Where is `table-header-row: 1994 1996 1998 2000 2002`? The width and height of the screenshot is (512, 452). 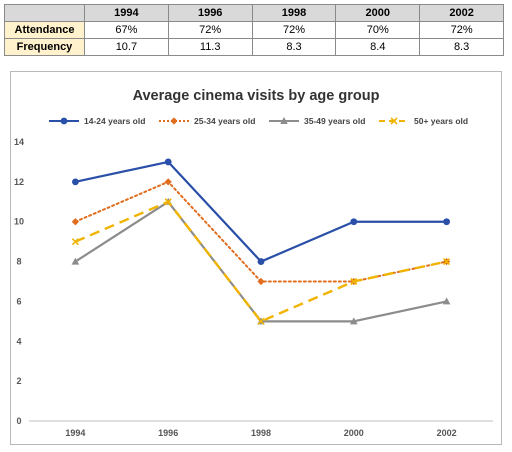
table-header-row: 1994 1996 1998 2000 2002 is located at coordinates (254, 13).